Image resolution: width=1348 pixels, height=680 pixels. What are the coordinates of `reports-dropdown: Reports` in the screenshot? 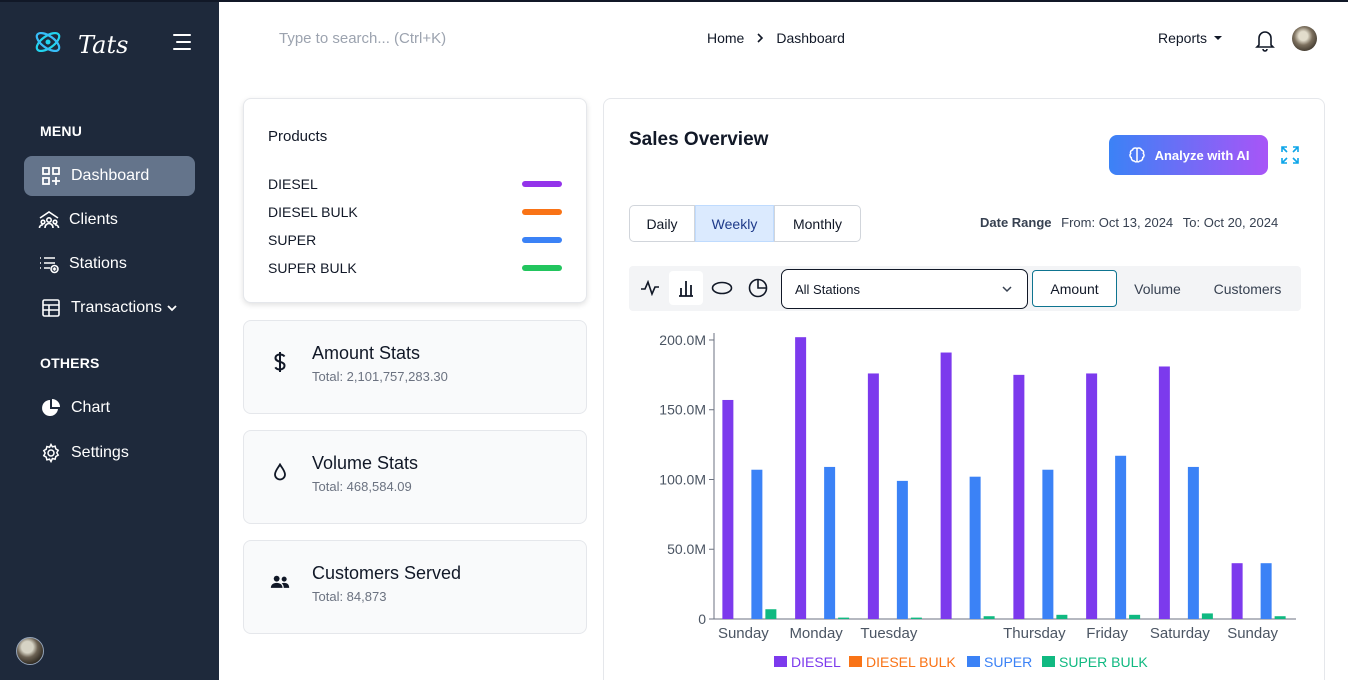 It's located at (1190, 38).